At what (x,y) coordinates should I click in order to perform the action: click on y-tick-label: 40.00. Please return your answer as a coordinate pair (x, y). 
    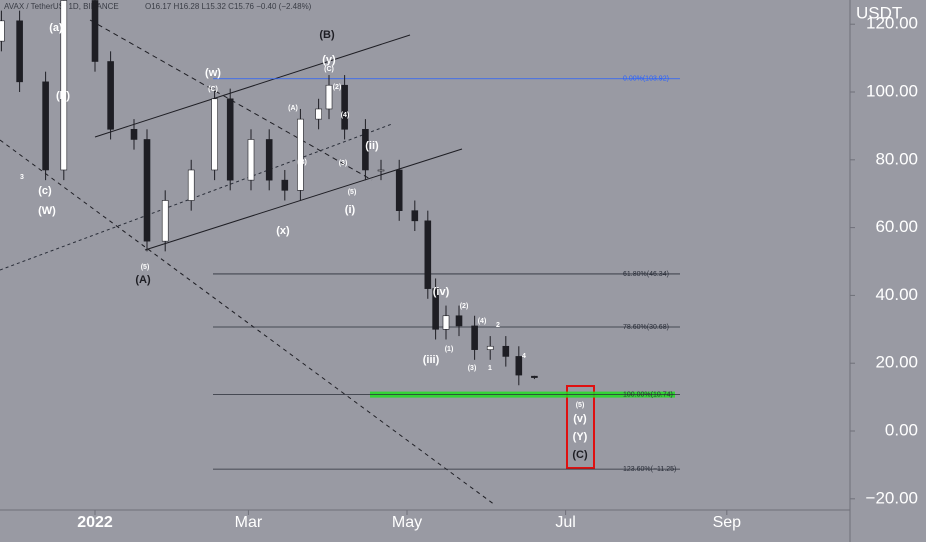
    Looking at the image, I should click on (896, 294).